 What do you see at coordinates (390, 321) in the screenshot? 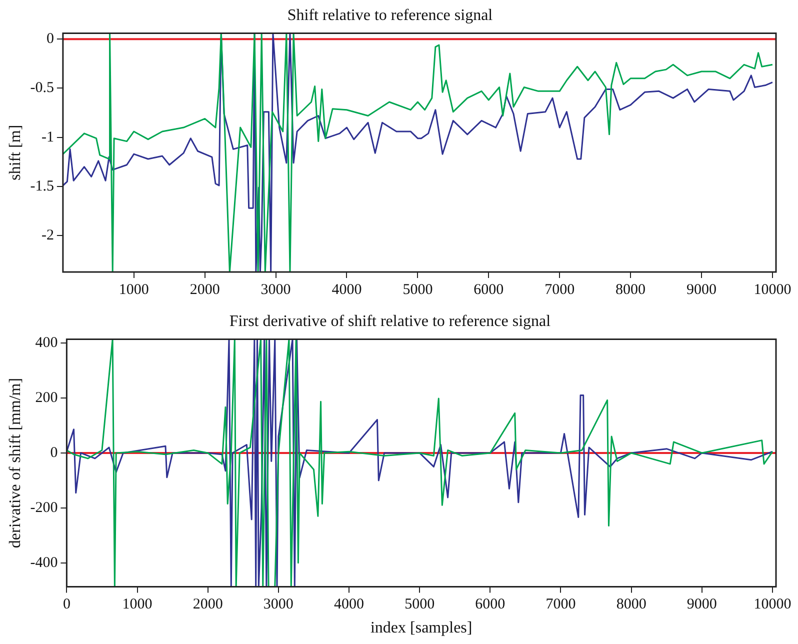
I see `chart-title: First derivative of shift relative to reference signal` at bounding box center [390, 321].